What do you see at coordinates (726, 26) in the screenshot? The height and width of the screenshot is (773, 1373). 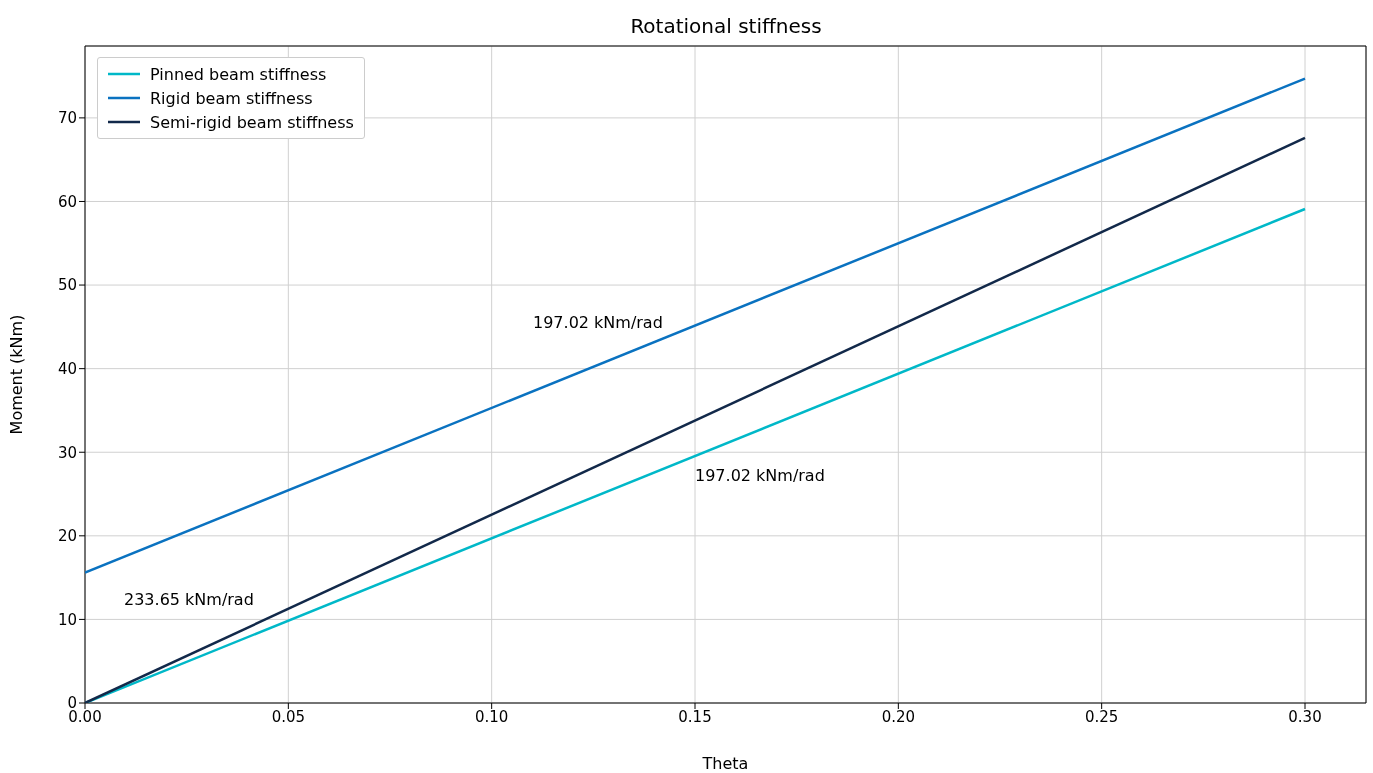 I see `chart-title: Rotational stiffness` at bounding box center [726, 26].